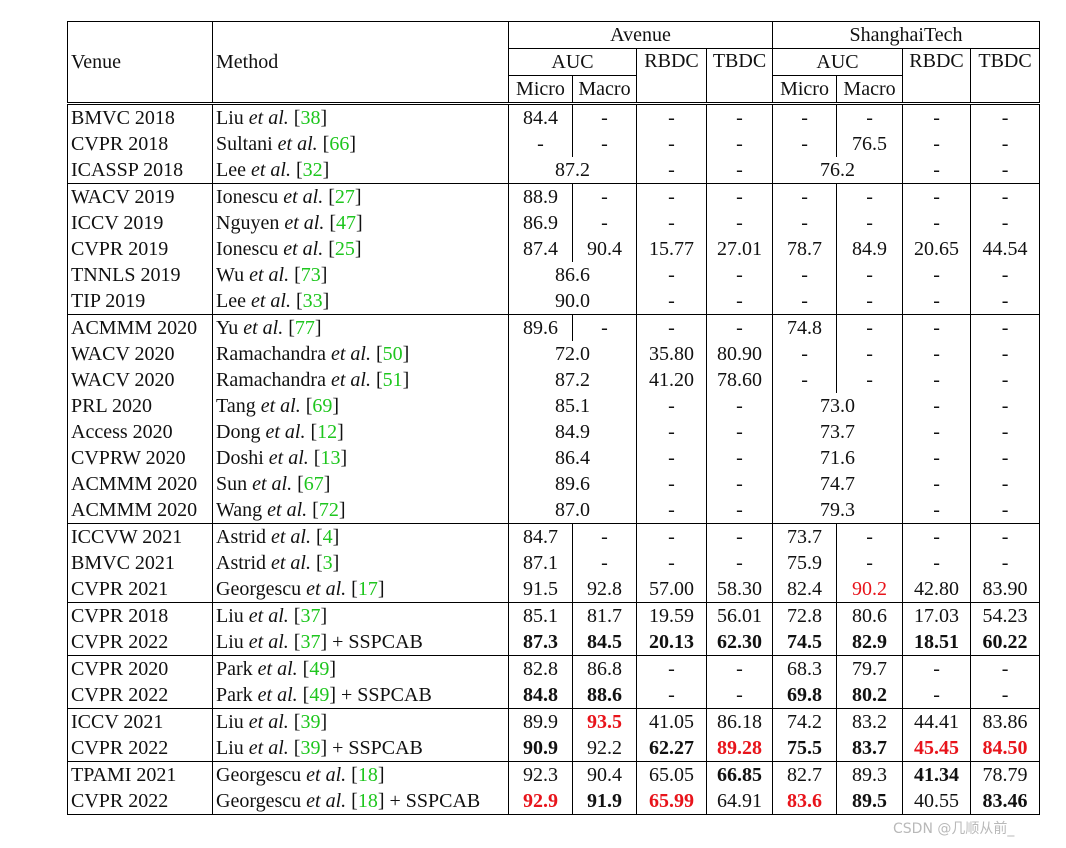 This screenshot has height=848, width=1066. I want to click on value-cell: 87.0, so click(572, 510).